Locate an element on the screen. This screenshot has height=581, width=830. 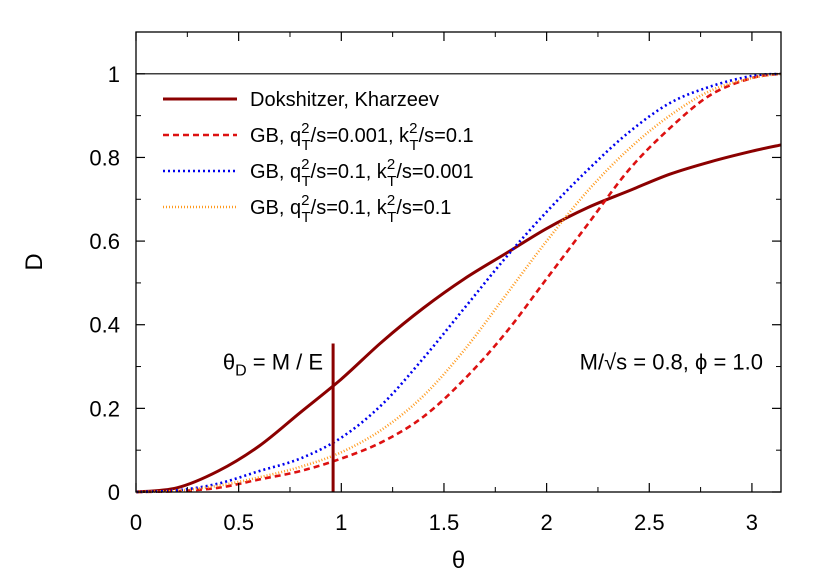
x-tick-label-1: 0.5 is located at coordinates (238, 522).